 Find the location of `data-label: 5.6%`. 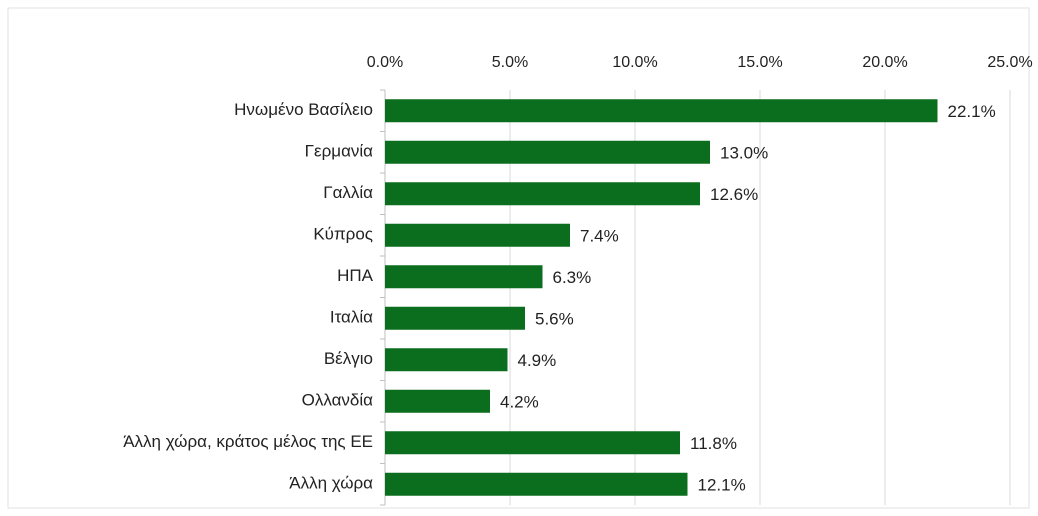

data-label: 5.6% is located at coordinates (554, 319).